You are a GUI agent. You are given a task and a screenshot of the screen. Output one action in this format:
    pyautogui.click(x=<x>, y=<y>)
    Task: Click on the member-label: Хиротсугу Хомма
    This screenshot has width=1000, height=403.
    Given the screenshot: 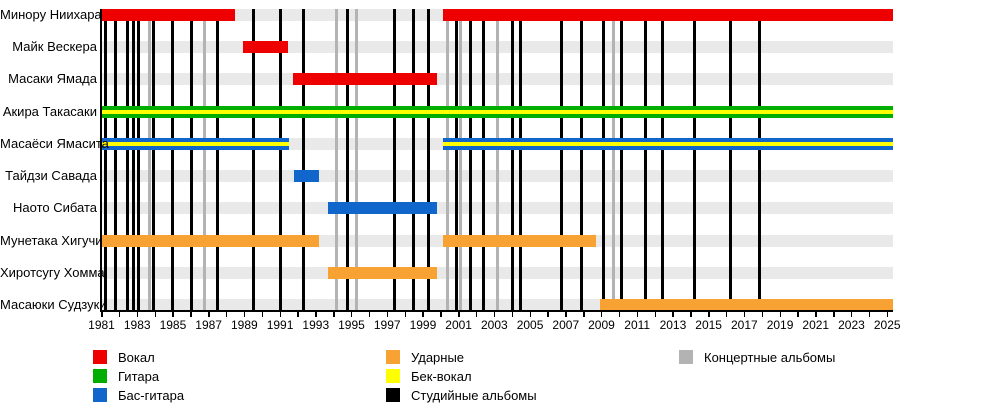 What is the action you would take?
    pyautogui.click(x=52, y=272)
    